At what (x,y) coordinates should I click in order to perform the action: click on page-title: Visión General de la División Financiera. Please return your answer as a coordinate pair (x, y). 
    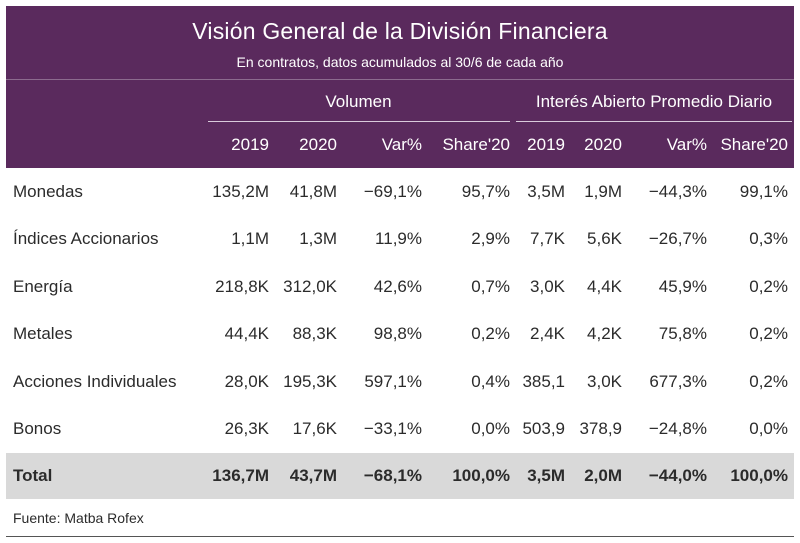
    Looking at the image, I should click on (400, 31).